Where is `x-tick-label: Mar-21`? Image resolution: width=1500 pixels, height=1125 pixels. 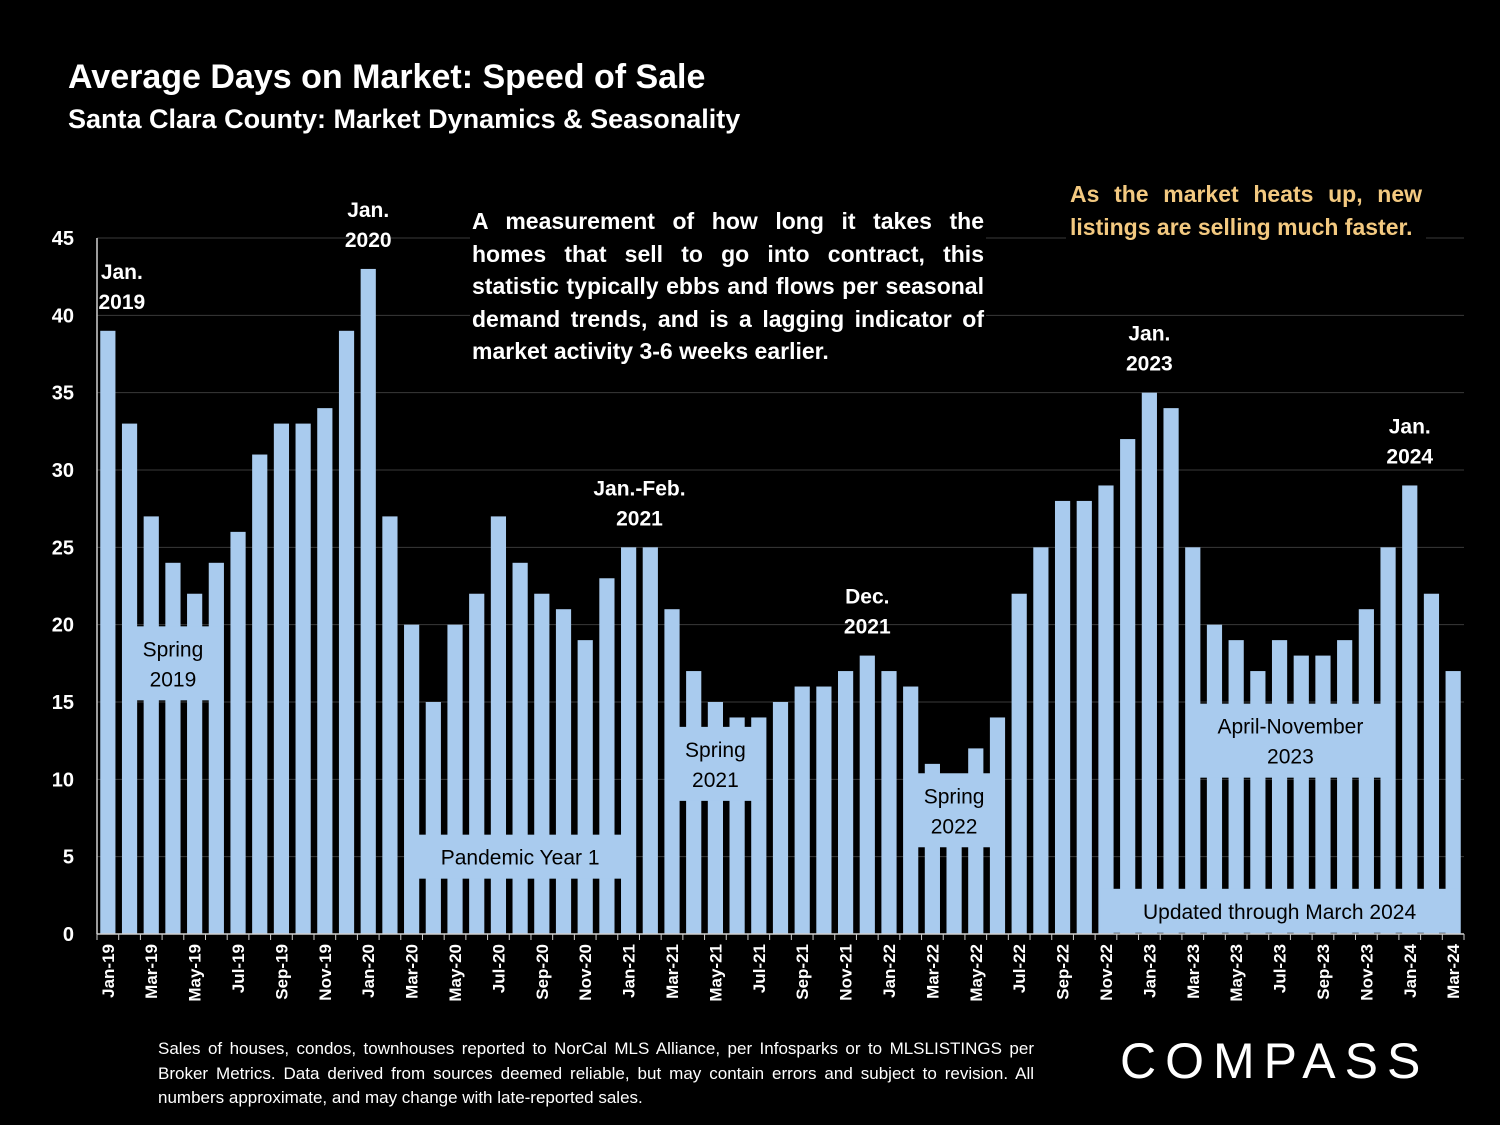 x-tick-label: Mar-21 is located at coordinates (672, 971).